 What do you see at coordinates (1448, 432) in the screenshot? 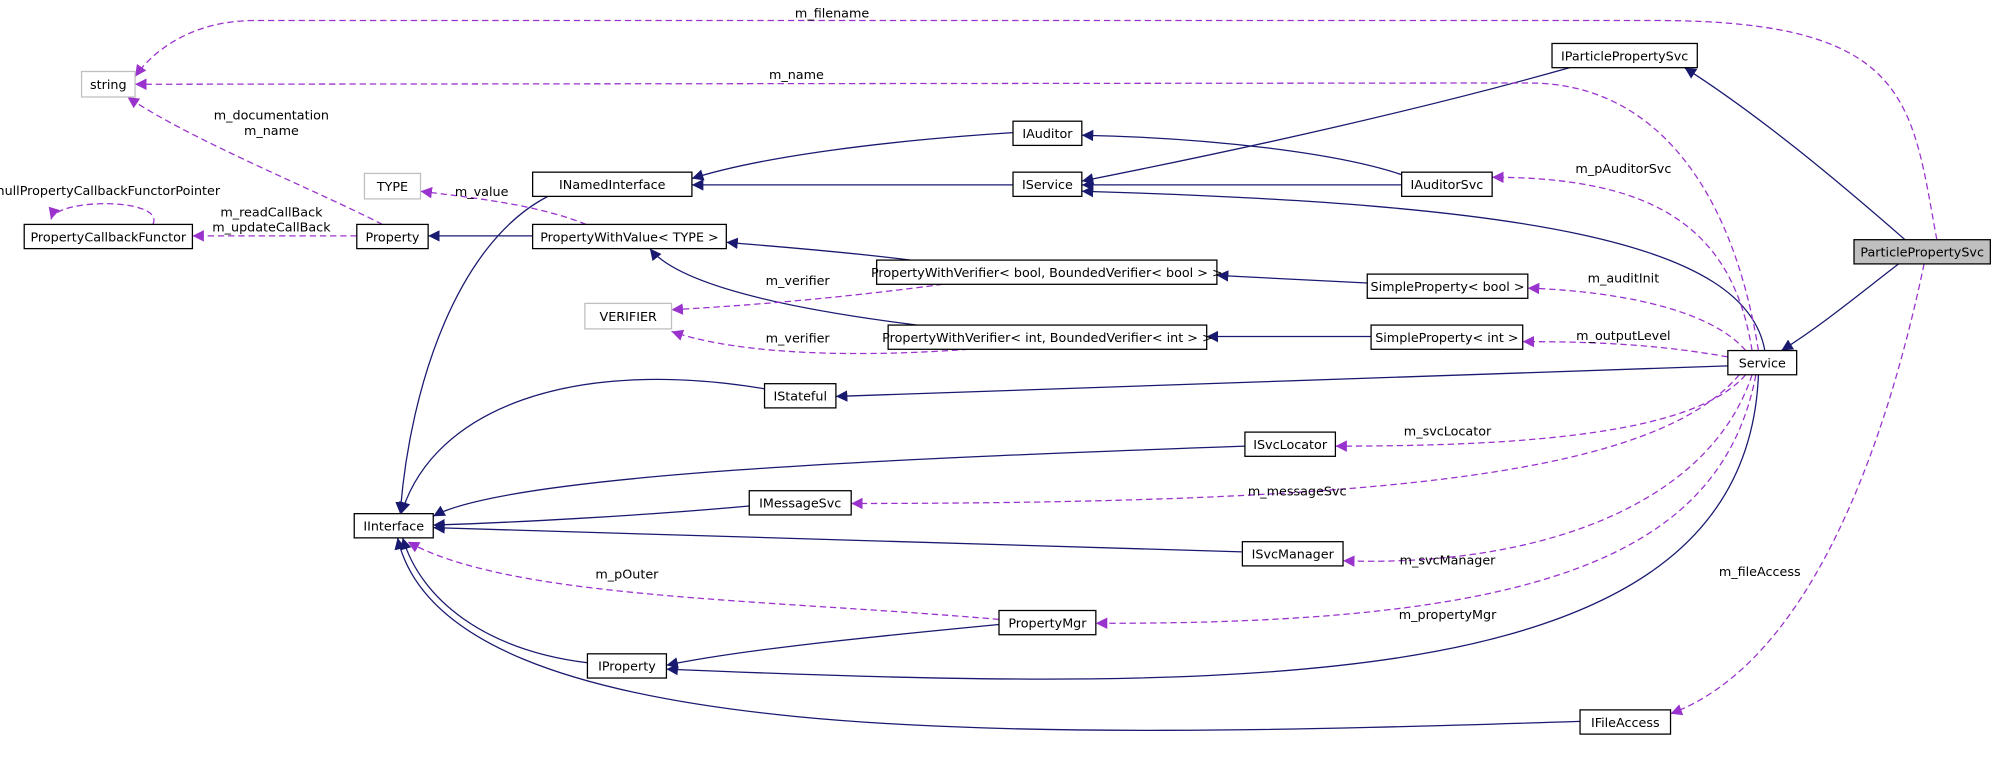
I see `edge-label: m_svcLocator` at bounding box center [1448, 432].